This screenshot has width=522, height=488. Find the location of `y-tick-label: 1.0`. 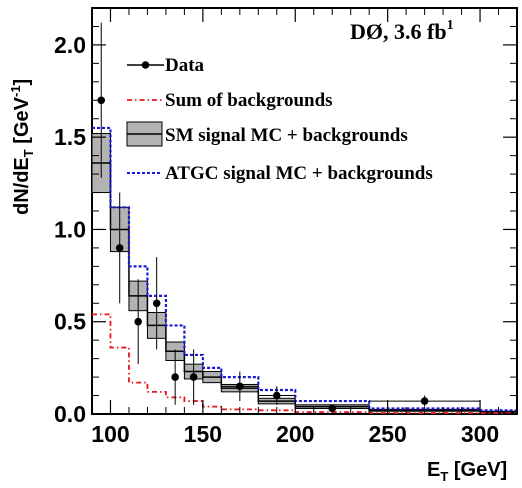

y-tick-label: 1.0 is located at coordinates (70, 229).